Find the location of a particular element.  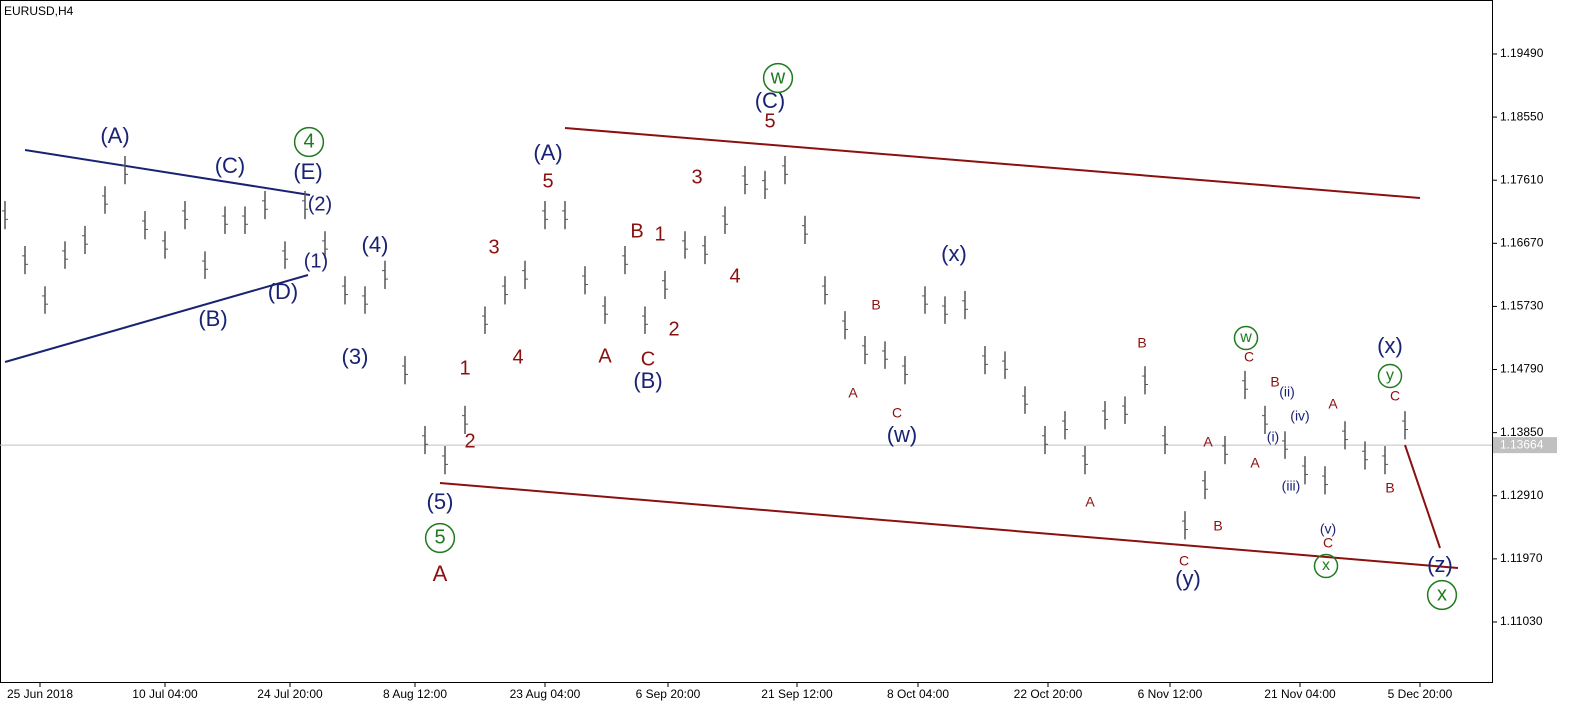

y-tick-label: 1.12910 is located at coordinates (1522, 495).